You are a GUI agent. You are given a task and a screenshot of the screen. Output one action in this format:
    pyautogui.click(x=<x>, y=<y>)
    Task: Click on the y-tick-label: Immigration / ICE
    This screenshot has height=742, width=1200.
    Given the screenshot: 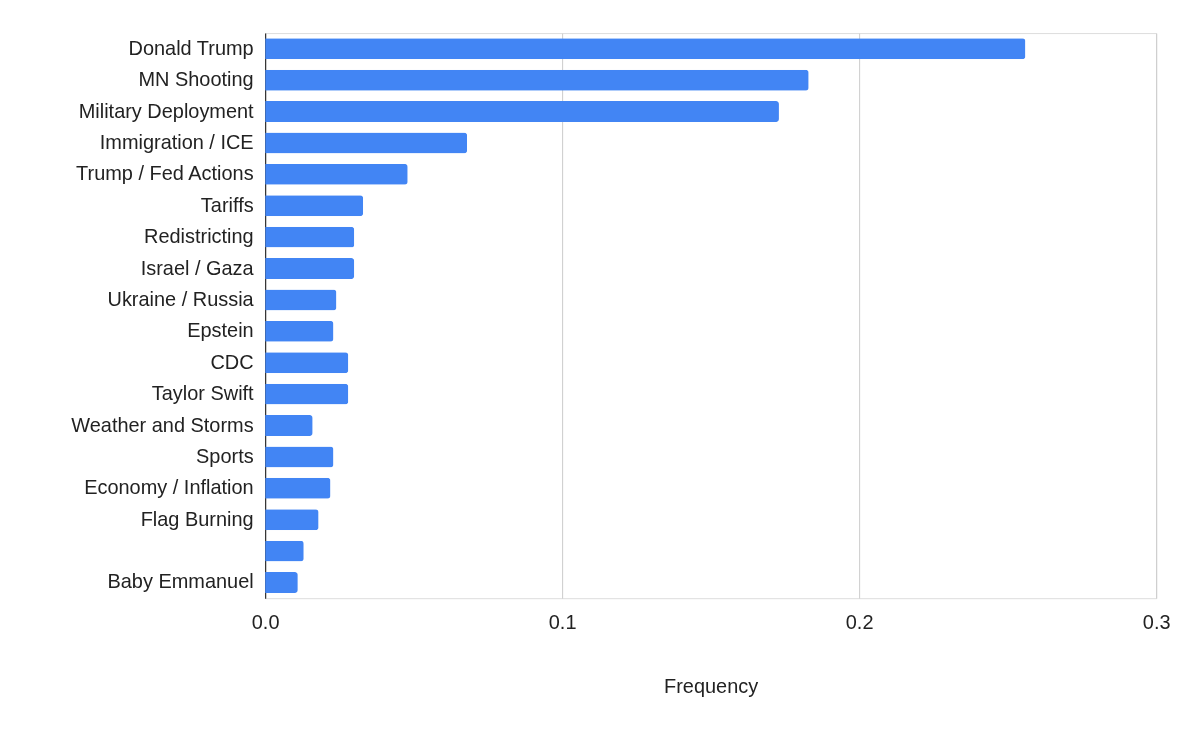 What is the action you would take?
    pyautogui.click(x=176, y=141)
    